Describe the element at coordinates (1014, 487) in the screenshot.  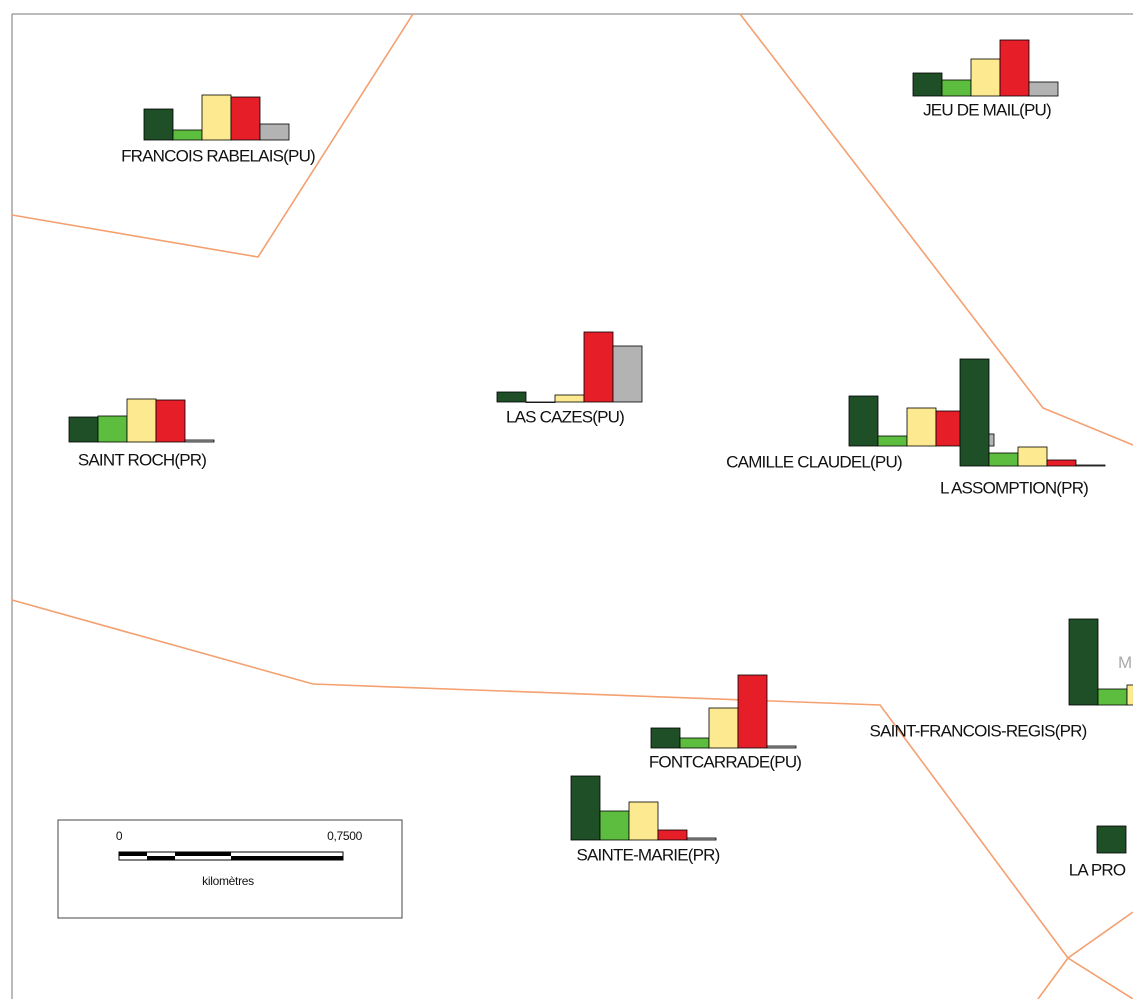
I see `school-label: L ASSOMPTION(PR)` at that location.